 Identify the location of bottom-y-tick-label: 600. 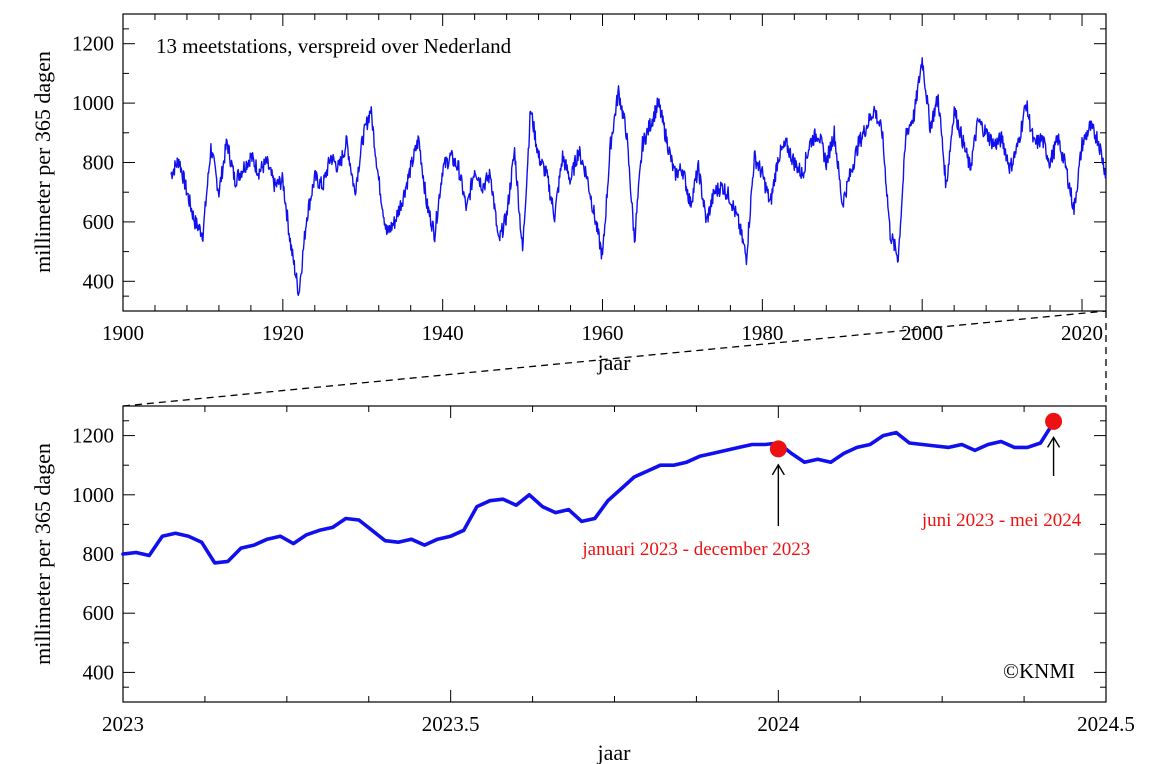
(99, 613).